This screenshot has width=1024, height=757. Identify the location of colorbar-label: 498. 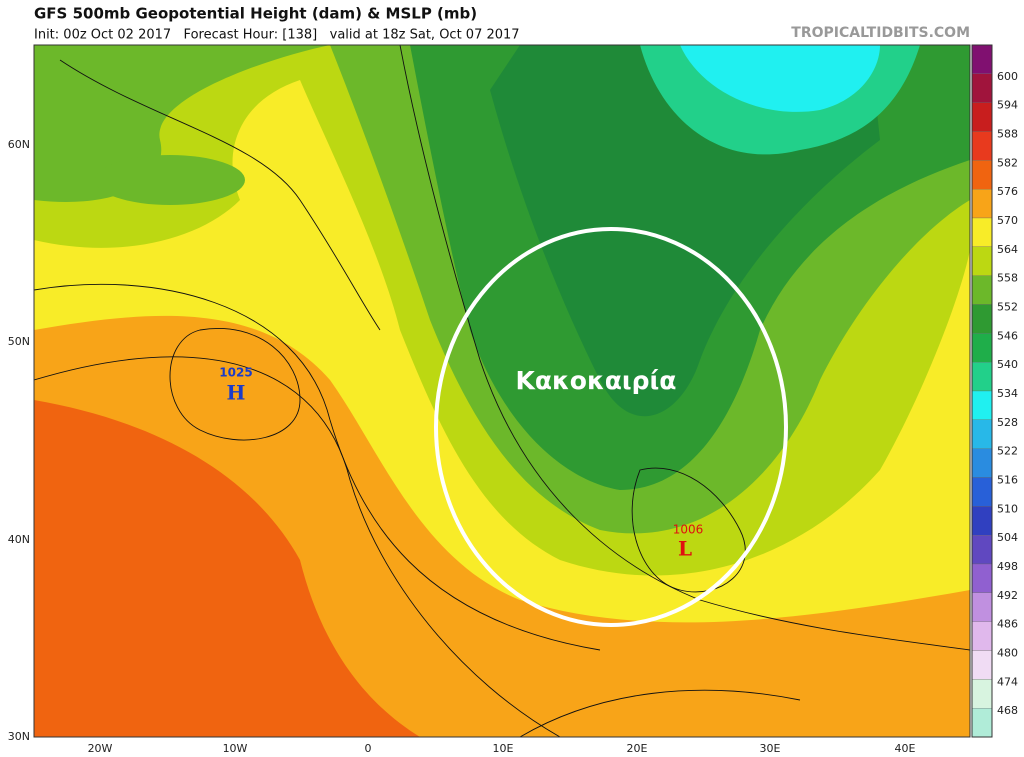
(1007, 566).